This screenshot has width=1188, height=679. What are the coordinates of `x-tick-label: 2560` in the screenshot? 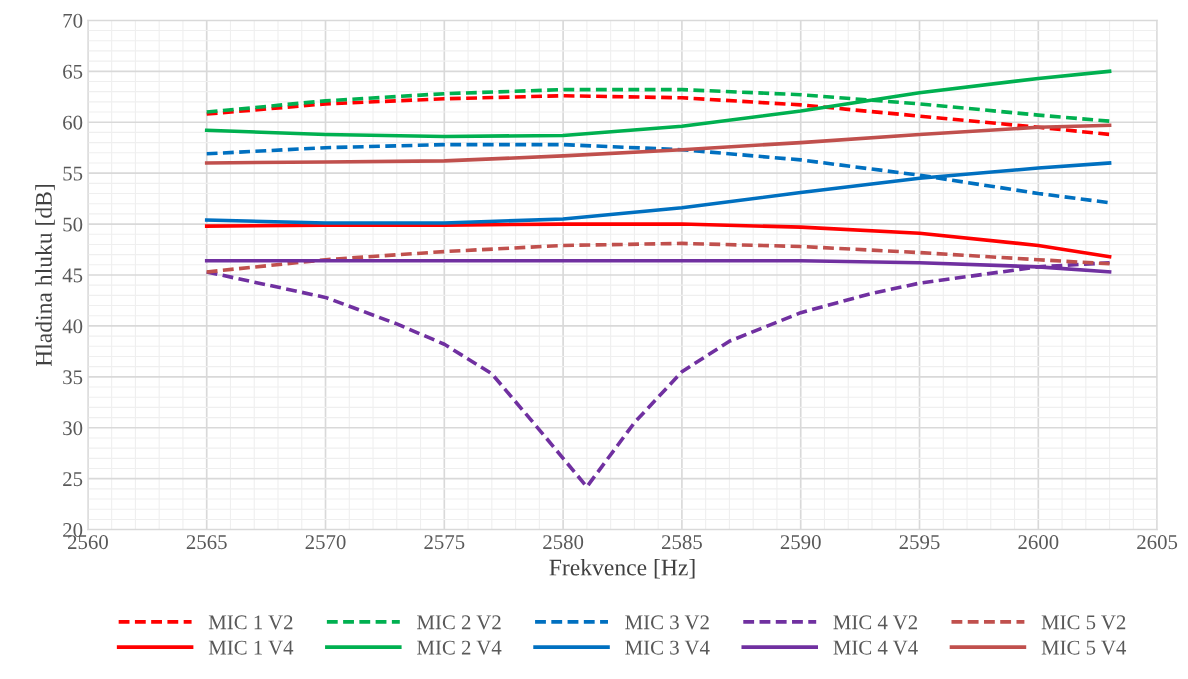 It's located at (87, 542).